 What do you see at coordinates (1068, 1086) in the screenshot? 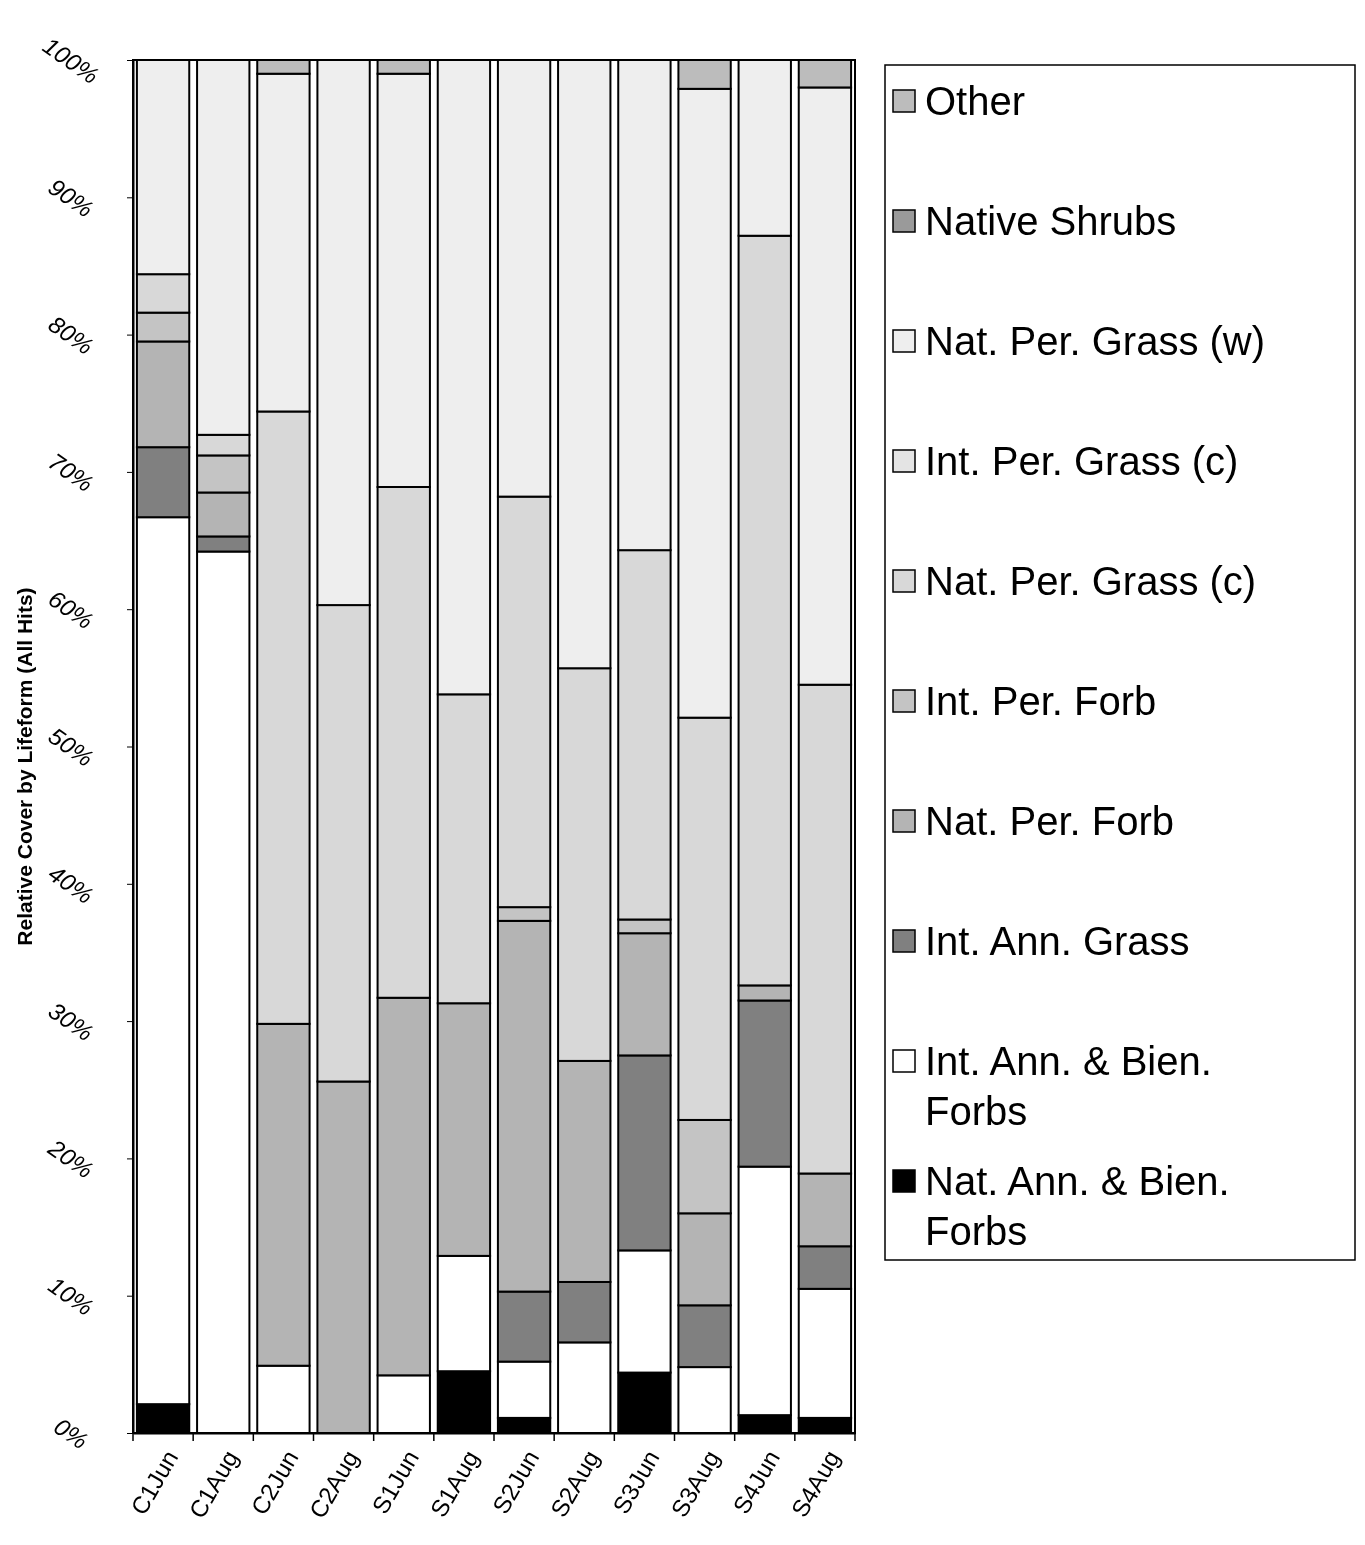
I see `legend-label: Int. Ann. & Bien. Forbs` at bounding box center [1068, 1086].